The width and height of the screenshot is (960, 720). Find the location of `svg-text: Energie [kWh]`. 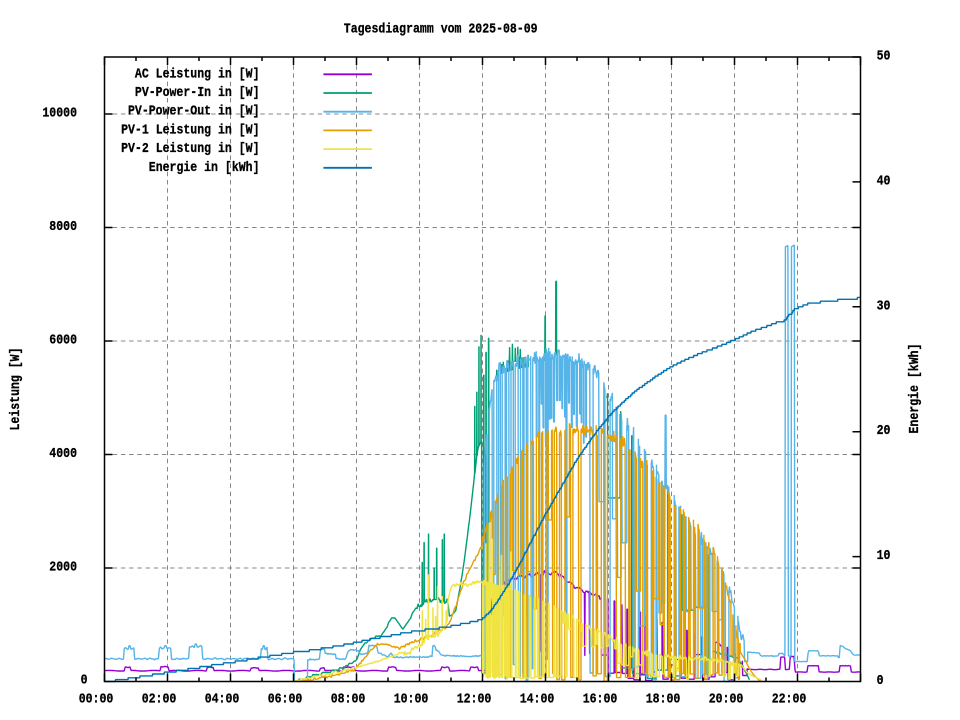

svg-text: Energie [kWh] is located at coordinates (915, 389).